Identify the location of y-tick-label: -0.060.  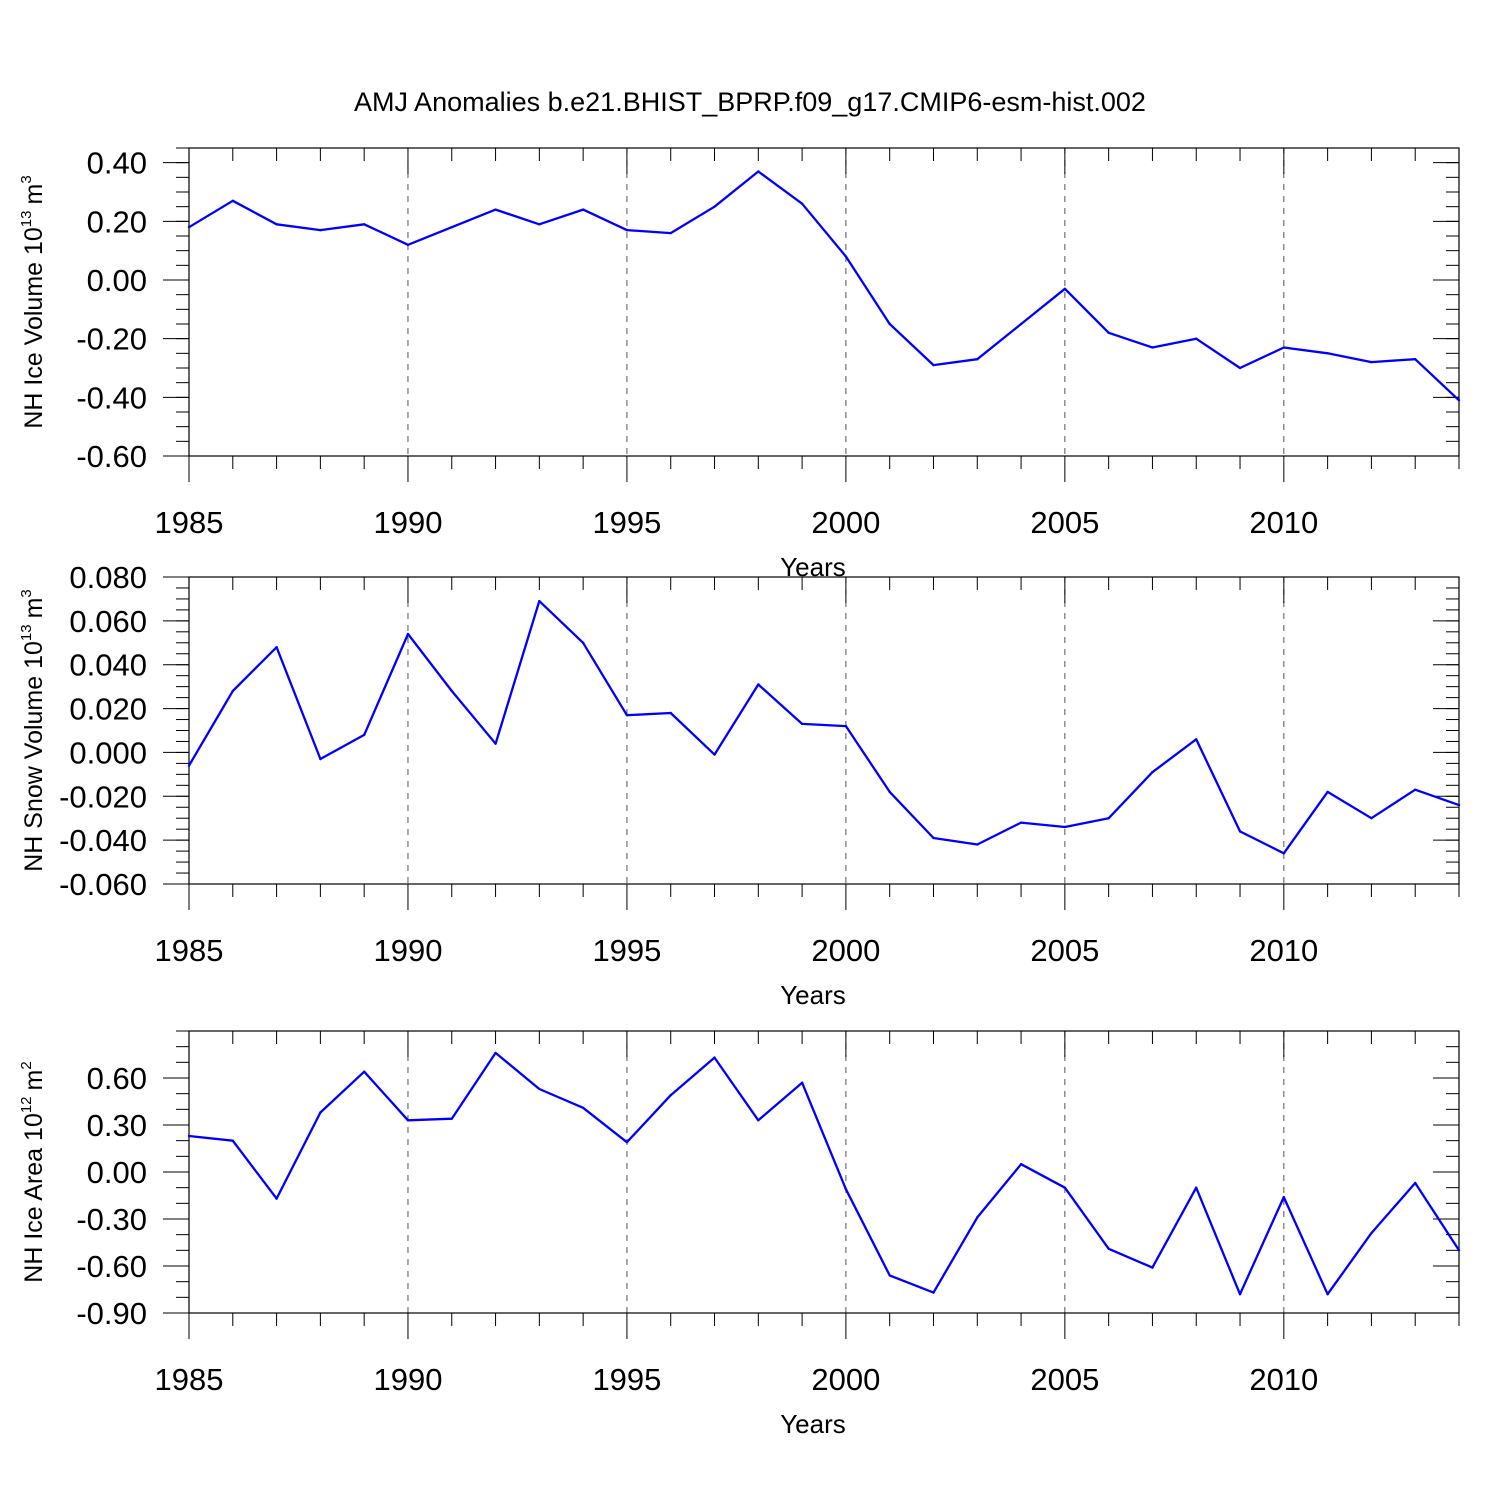
(103, 884).